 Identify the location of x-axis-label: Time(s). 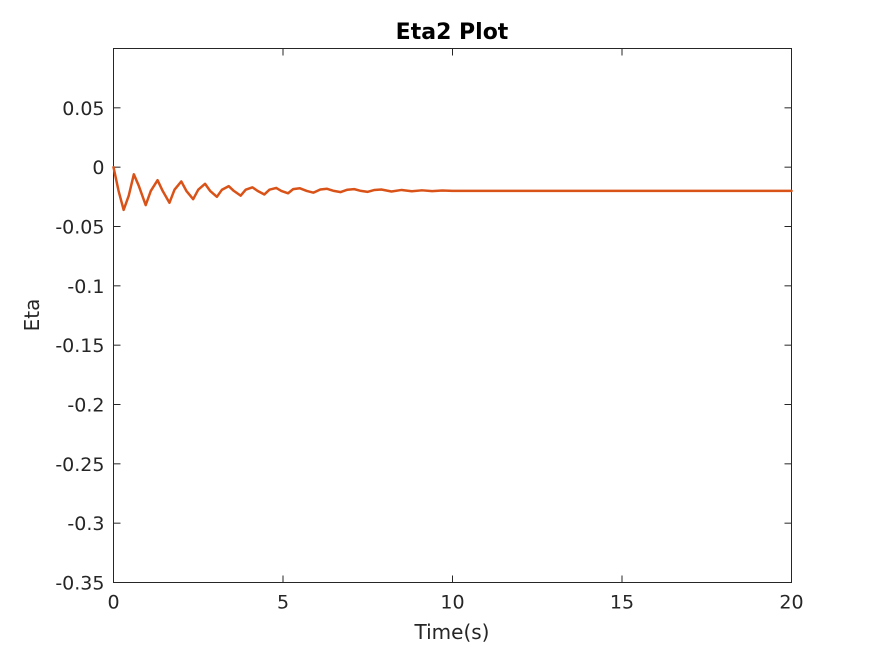
(452, 632).